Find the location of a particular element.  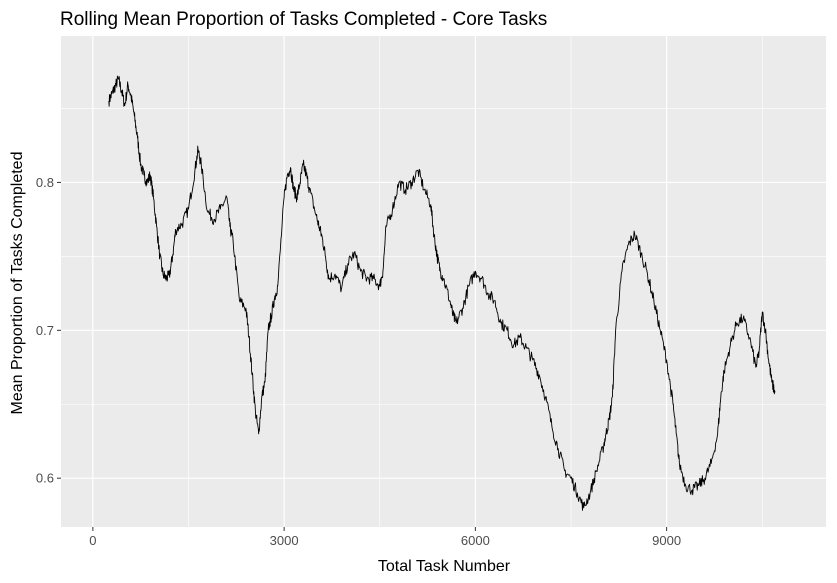

y-tick-label: 0.7 is located at coordinates (45, 330).